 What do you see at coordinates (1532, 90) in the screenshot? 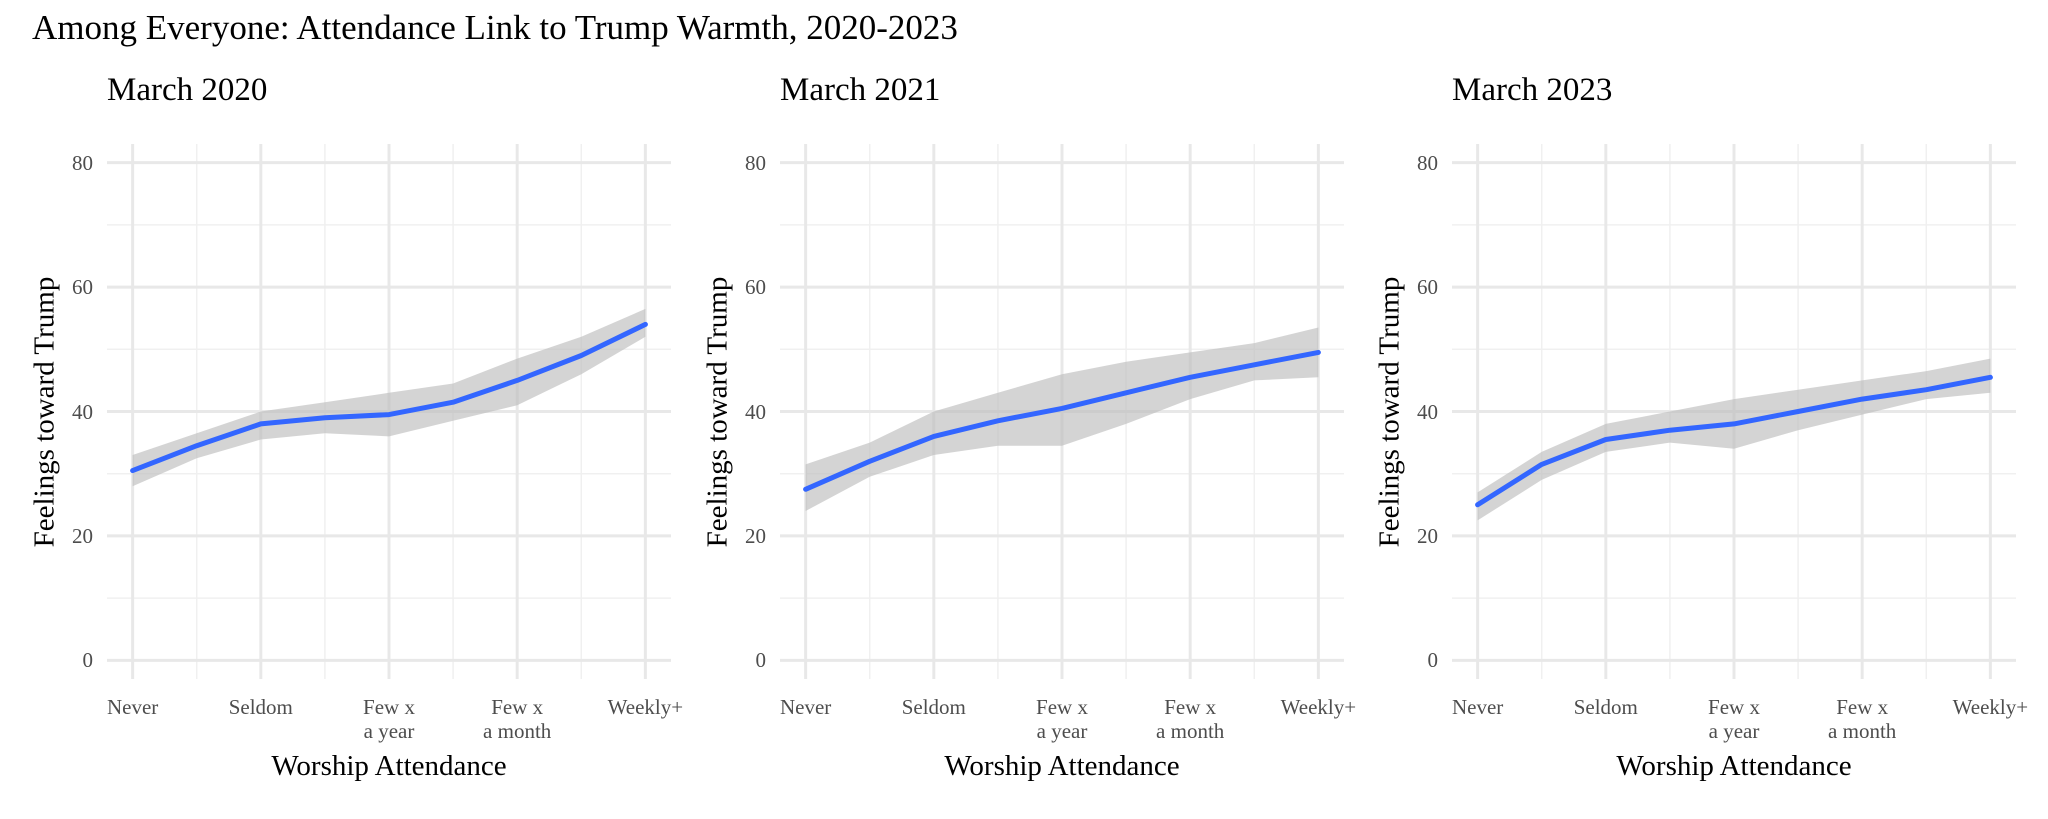
I see `panel-title: March 2023` at bounding box center [1532, 90].